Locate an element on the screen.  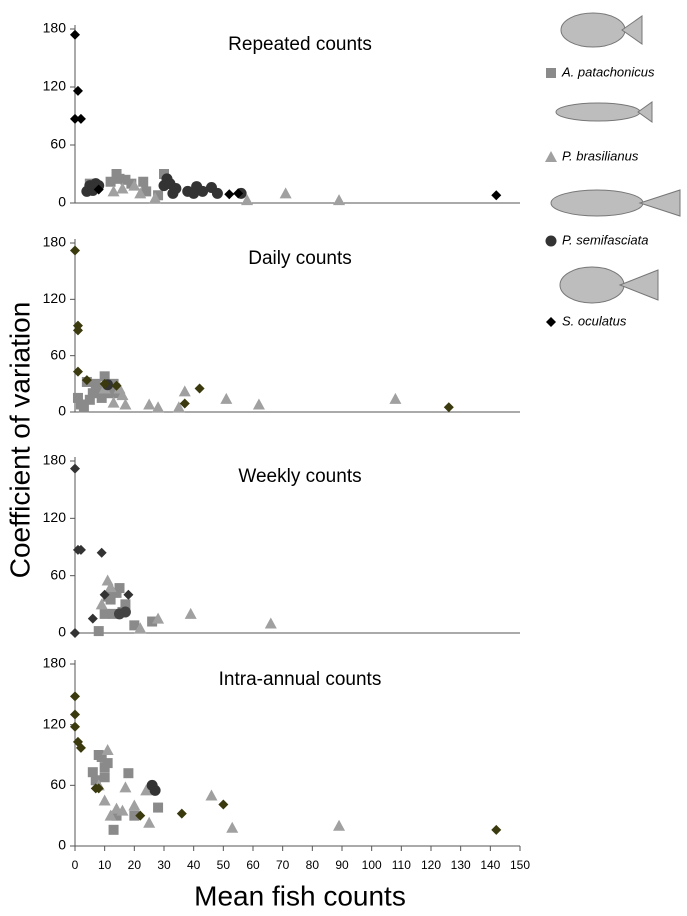
legend-label: A. patachonicus is located at coordinates (608, 71).